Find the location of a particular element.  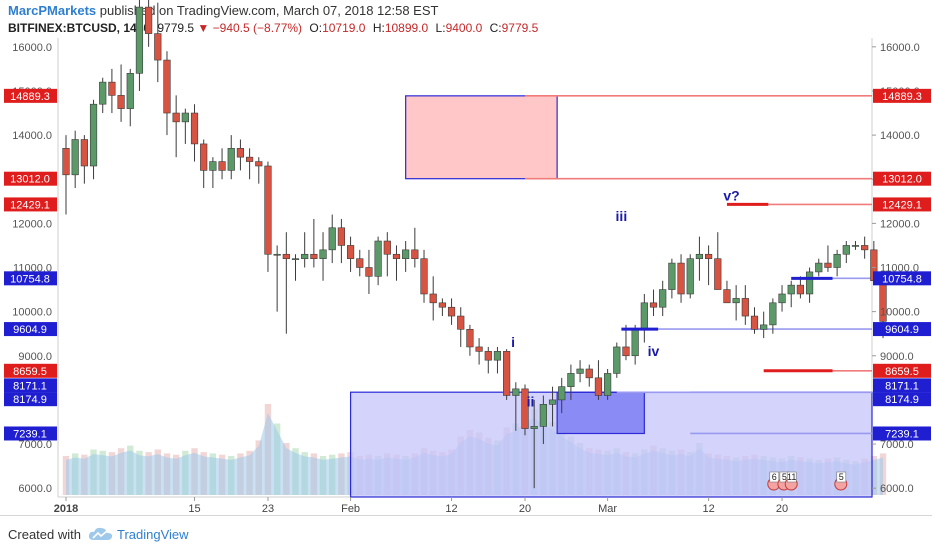

y-tick-label-right: 16000.0 is located at coordinates (900, 48).